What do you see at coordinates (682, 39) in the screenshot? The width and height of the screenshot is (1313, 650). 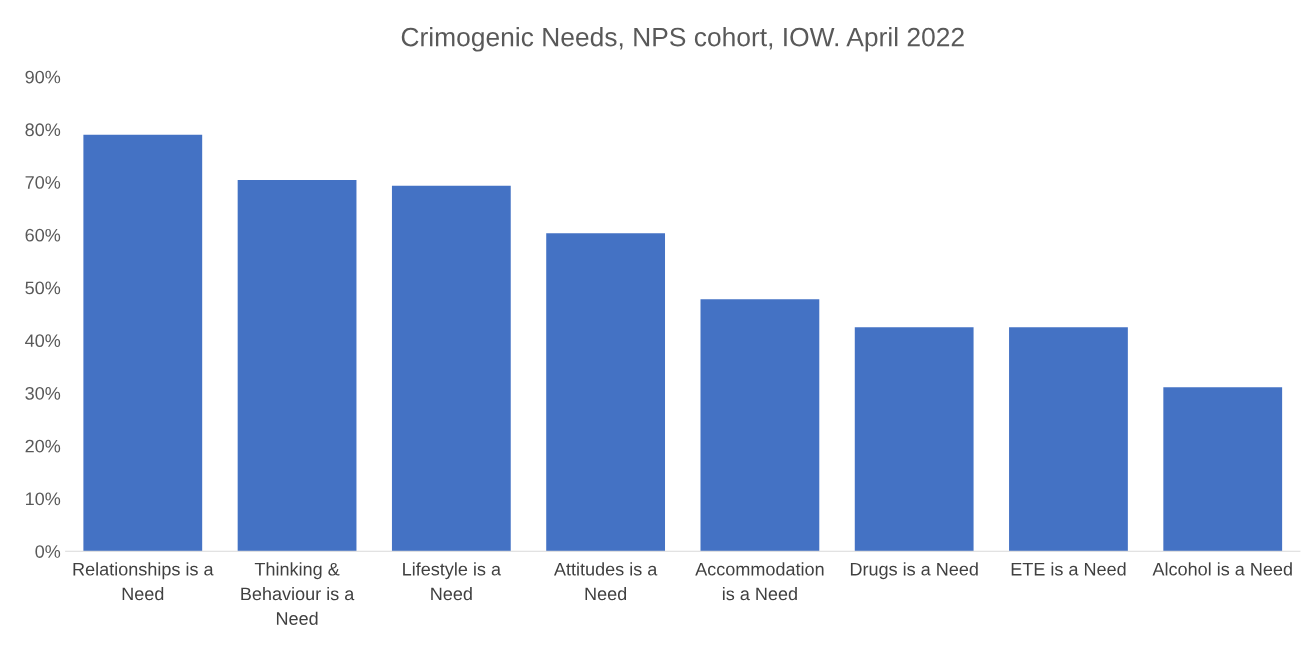 I see `chart-title: Crimogenic Needs, NPS cohort, IOW. April 2022` at bounding box center [682, 39].